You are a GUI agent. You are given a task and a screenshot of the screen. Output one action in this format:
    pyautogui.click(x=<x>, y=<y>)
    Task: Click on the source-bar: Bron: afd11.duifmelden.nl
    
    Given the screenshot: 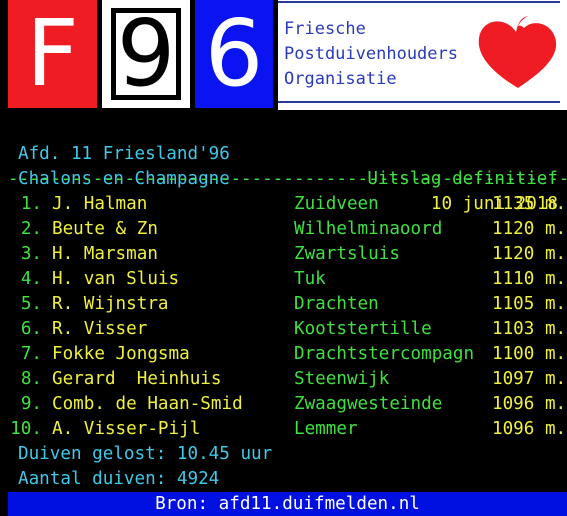 What is the action you would take?
    pyautogui.click(x=287, y=504)
    